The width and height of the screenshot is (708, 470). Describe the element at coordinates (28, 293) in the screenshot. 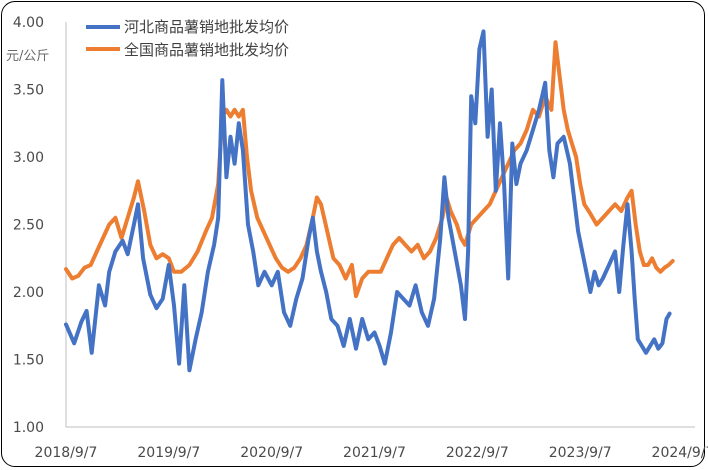

I see `y-tick-label: 2.00` at that location.